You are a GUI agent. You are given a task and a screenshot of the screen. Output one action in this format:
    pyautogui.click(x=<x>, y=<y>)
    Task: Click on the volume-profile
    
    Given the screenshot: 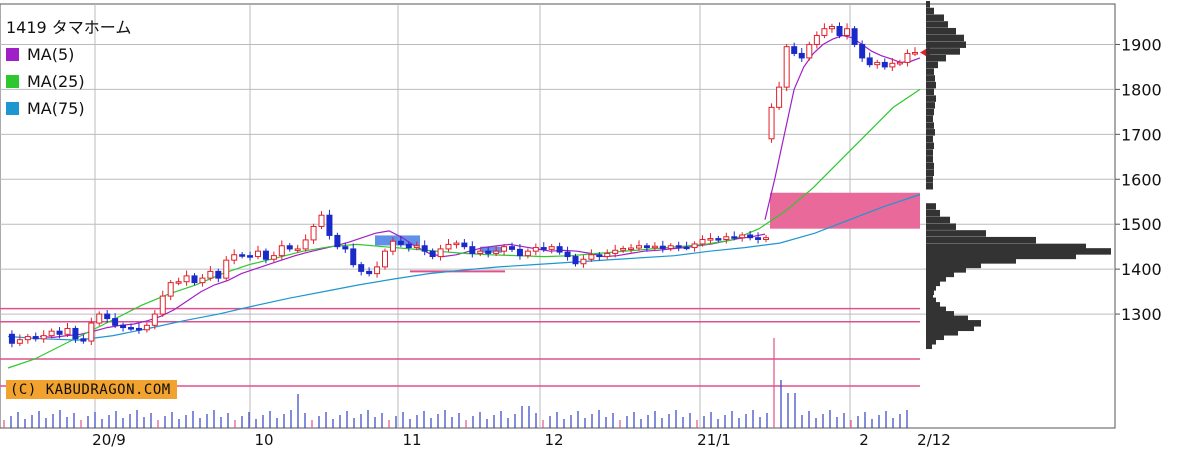 What is the action you would take?
    pyautogui.click(x=1018, y=175)
    